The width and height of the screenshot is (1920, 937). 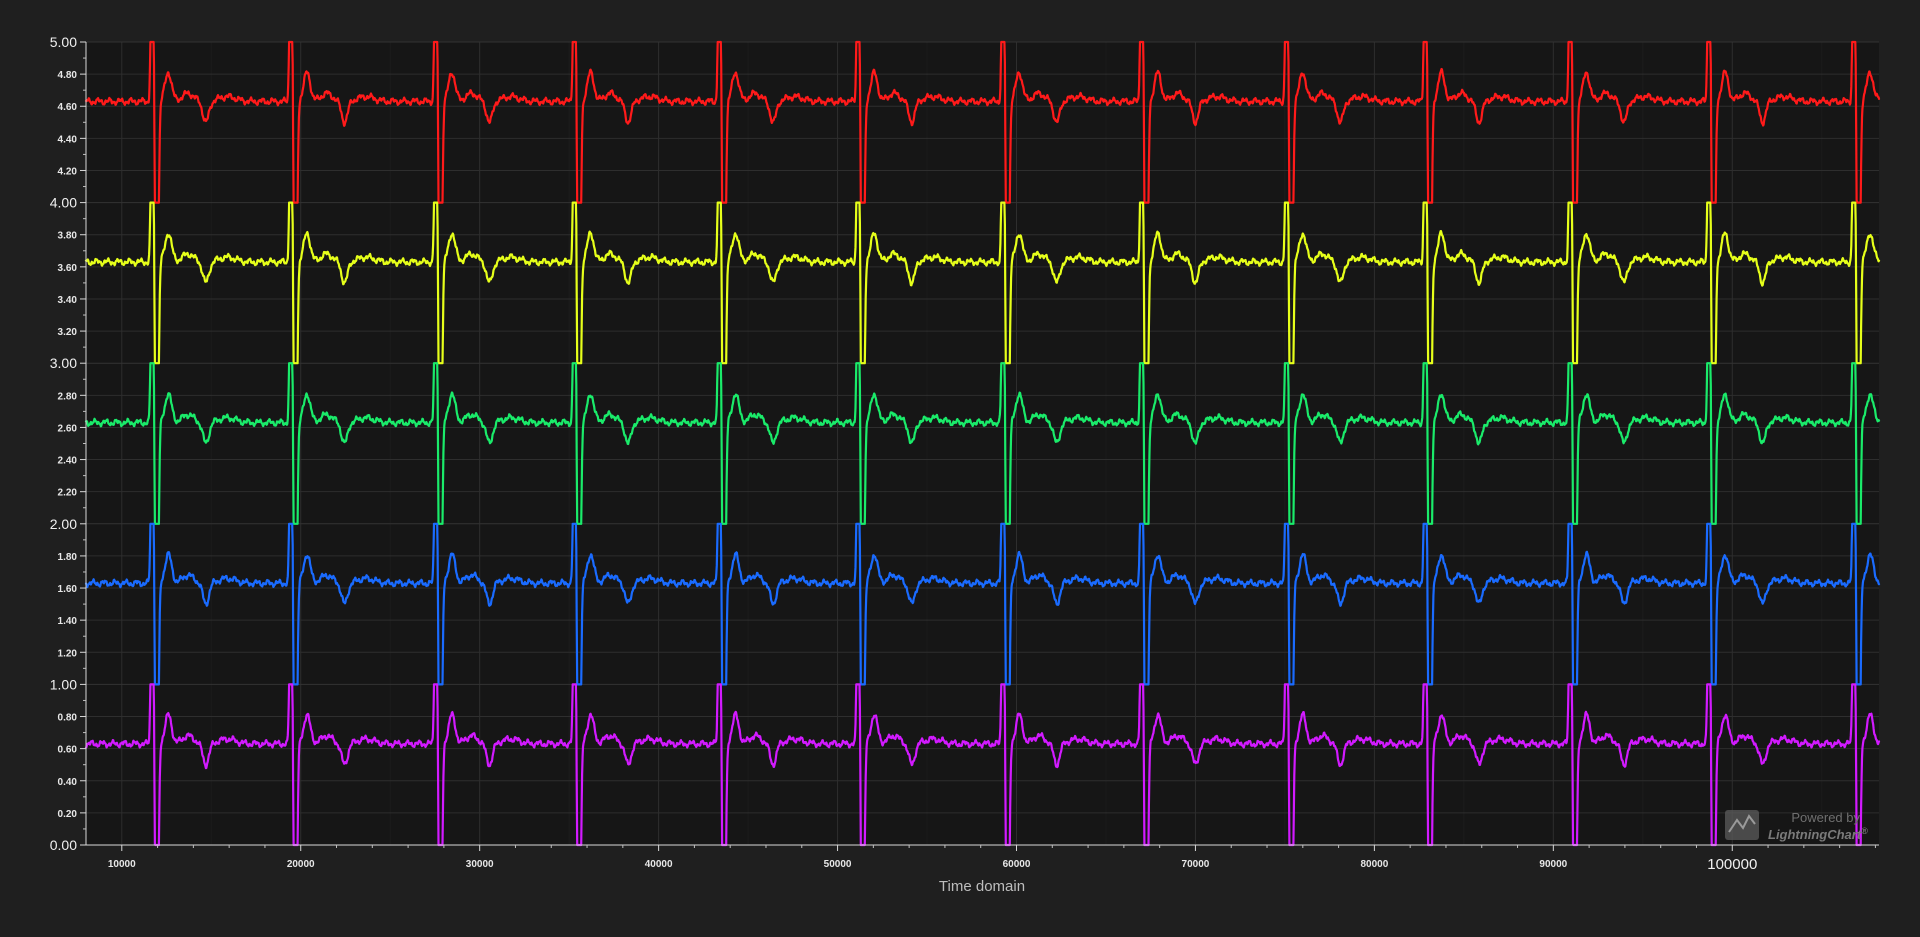 What do you see at coordinates (68, 428) in the screenshot?
I see `y-tick-label: 2.60` at bounding box center [68, 428].